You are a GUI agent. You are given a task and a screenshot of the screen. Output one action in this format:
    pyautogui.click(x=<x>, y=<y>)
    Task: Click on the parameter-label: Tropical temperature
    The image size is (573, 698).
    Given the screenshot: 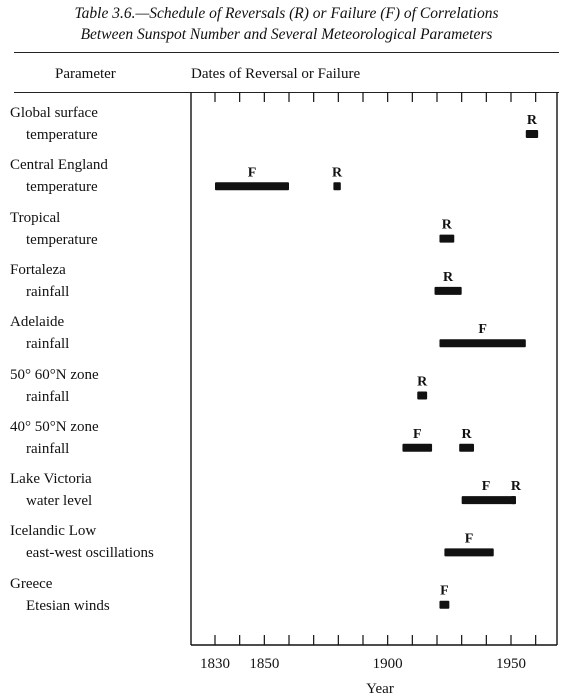 What is the action you would take?
    pyautogui.click(x=54, y=229)
    